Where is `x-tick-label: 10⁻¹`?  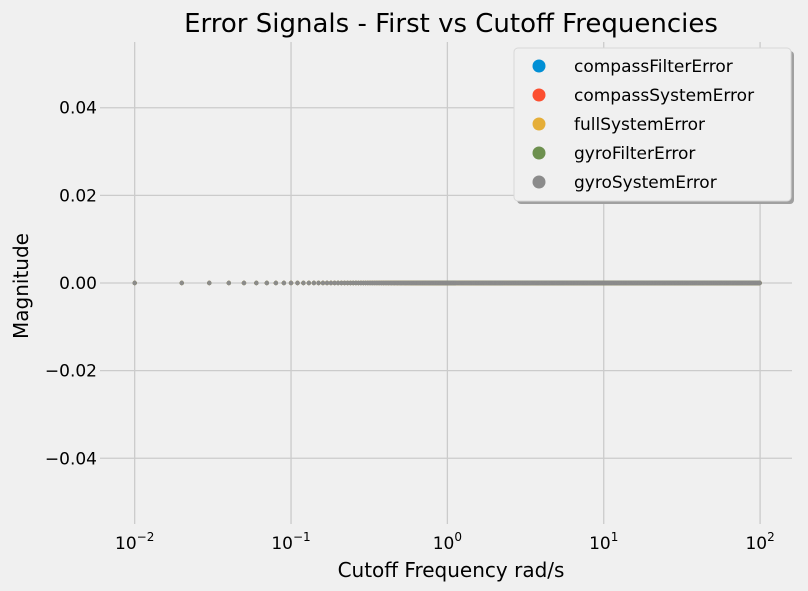
x-tick-label: 10⁻¹ is located at coordinates (290, 542).